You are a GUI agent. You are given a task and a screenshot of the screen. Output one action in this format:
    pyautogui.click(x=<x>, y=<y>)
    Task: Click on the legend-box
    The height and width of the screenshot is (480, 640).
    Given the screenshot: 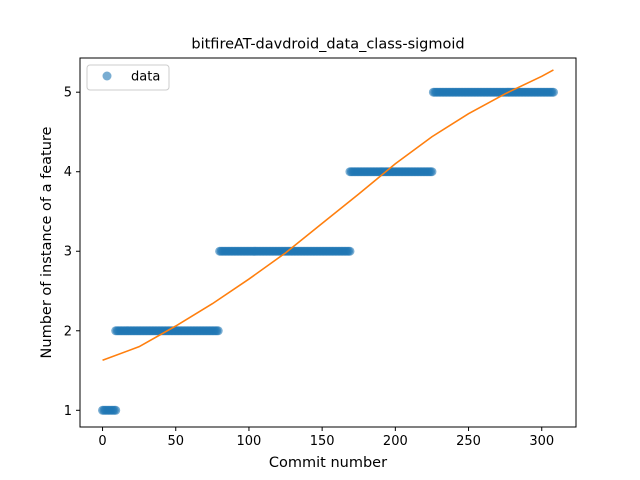 What is the action you would take?
    pyautogui.click(x=128, y=77)
    